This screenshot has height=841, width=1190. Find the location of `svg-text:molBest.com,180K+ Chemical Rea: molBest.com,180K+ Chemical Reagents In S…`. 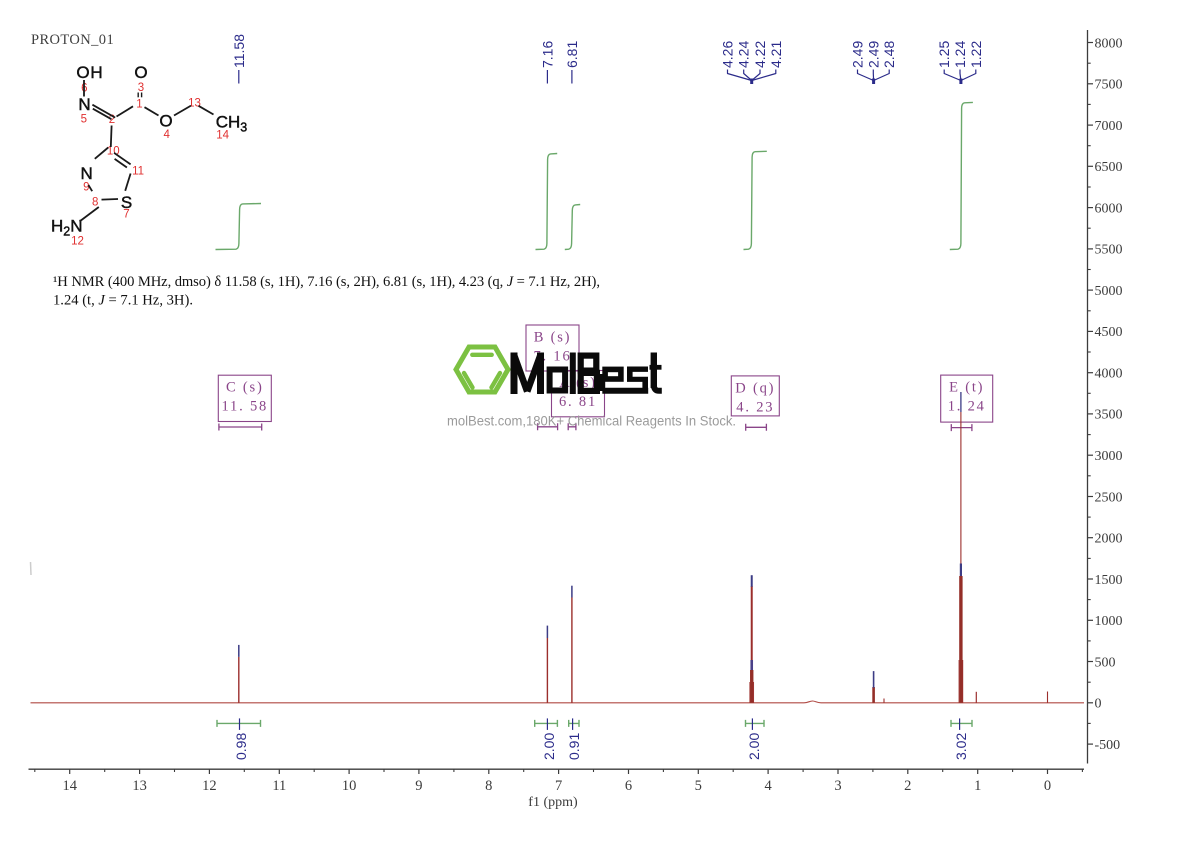

svg-text:molBest.com,180K+ Chemical Rea: molBest.com,180K+ Chemical Reagents In S… is located at coordinates (591, 421).